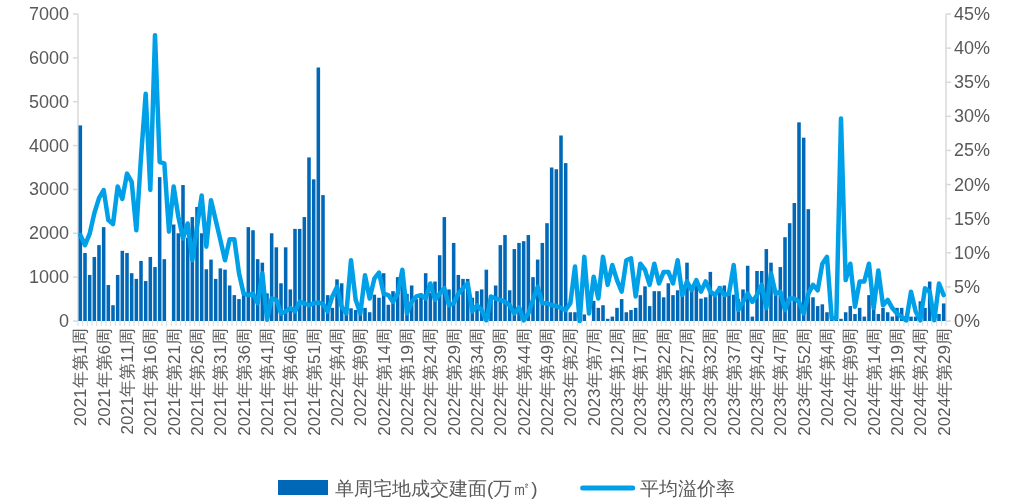 The height and width of the screenshot is (504, 1022). What do you see at coordinates (687, 488) in the screenshot?
I see `legend-label: 平均溢价率` at bounding box center [687, 488].